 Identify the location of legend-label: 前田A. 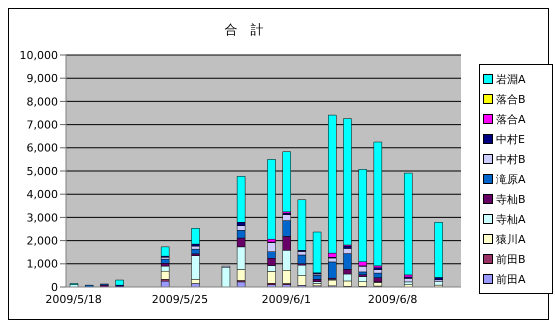
(511, 279).